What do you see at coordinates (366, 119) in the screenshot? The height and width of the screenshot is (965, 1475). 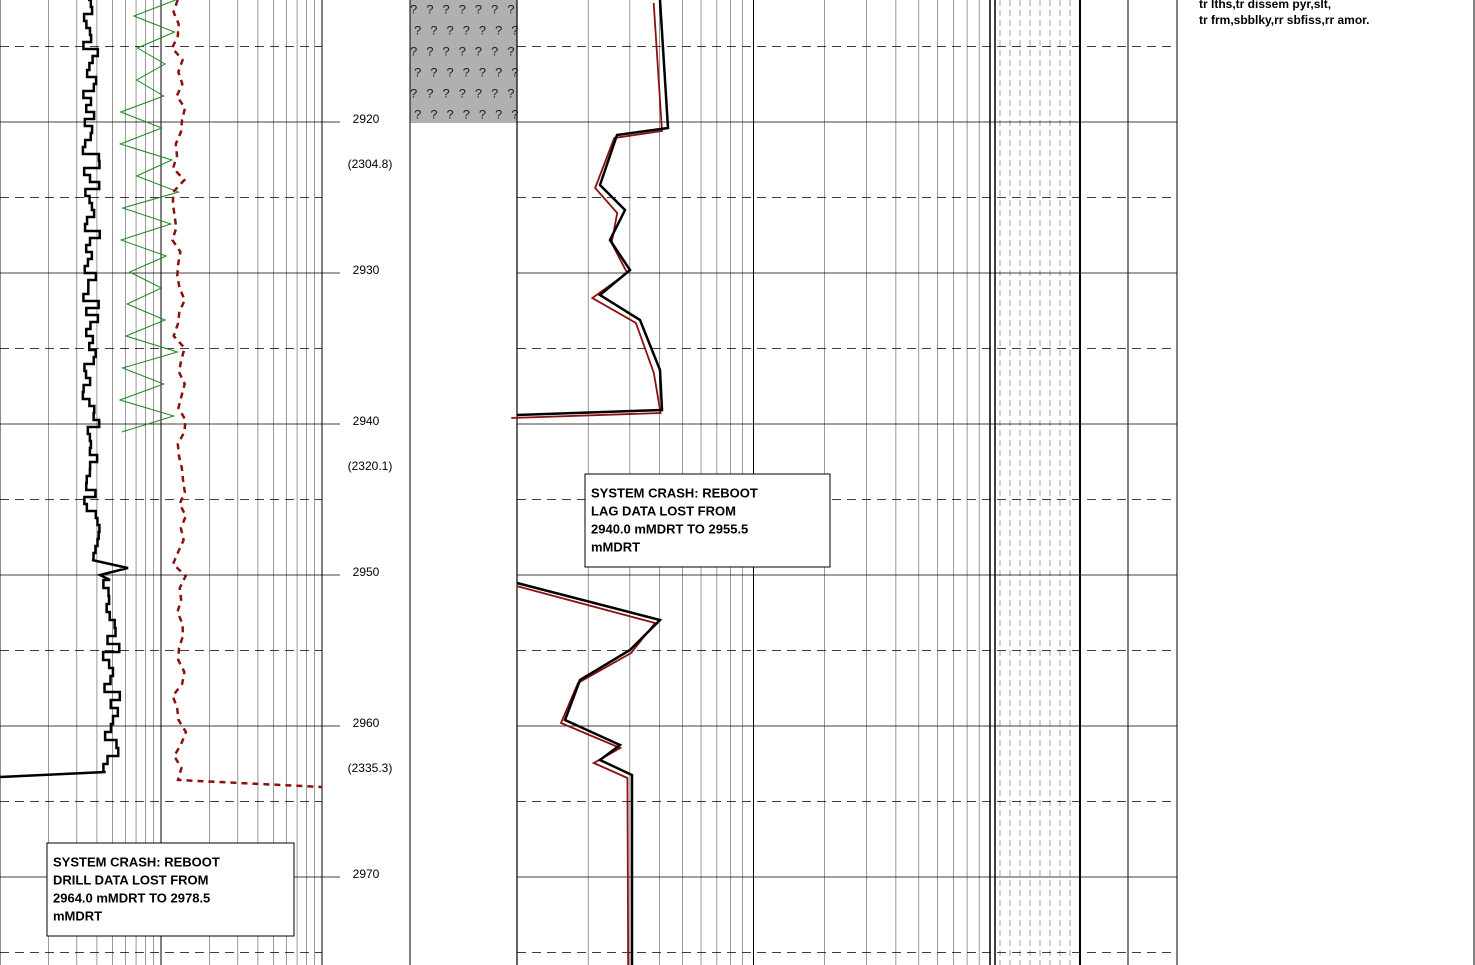 I see `depth-label: 2920` at bounding box center [366, 119].